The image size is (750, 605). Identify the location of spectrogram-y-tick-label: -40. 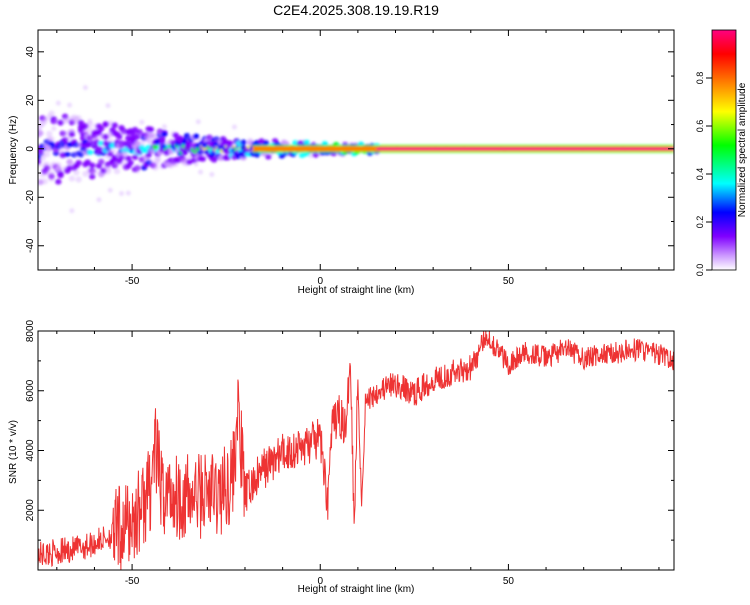
(30, 245).